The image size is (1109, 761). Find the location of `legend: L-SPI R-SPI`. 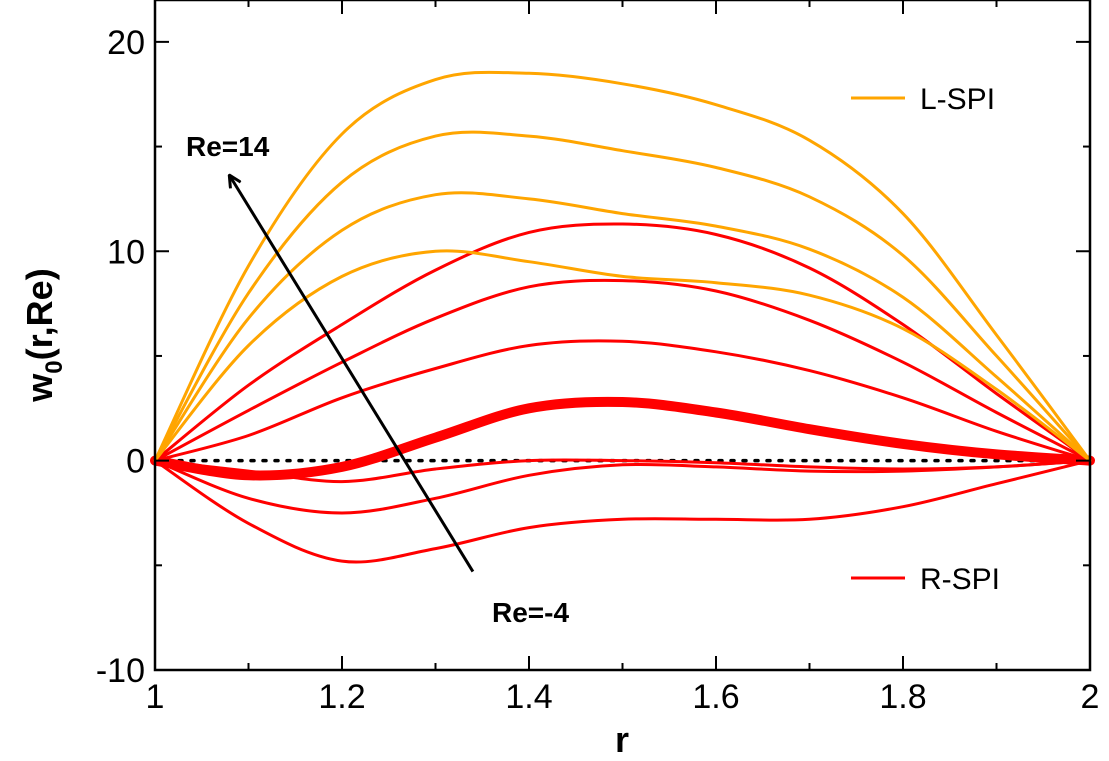

legend: L-SPI R-SPI is located at coordinates (925, 339).